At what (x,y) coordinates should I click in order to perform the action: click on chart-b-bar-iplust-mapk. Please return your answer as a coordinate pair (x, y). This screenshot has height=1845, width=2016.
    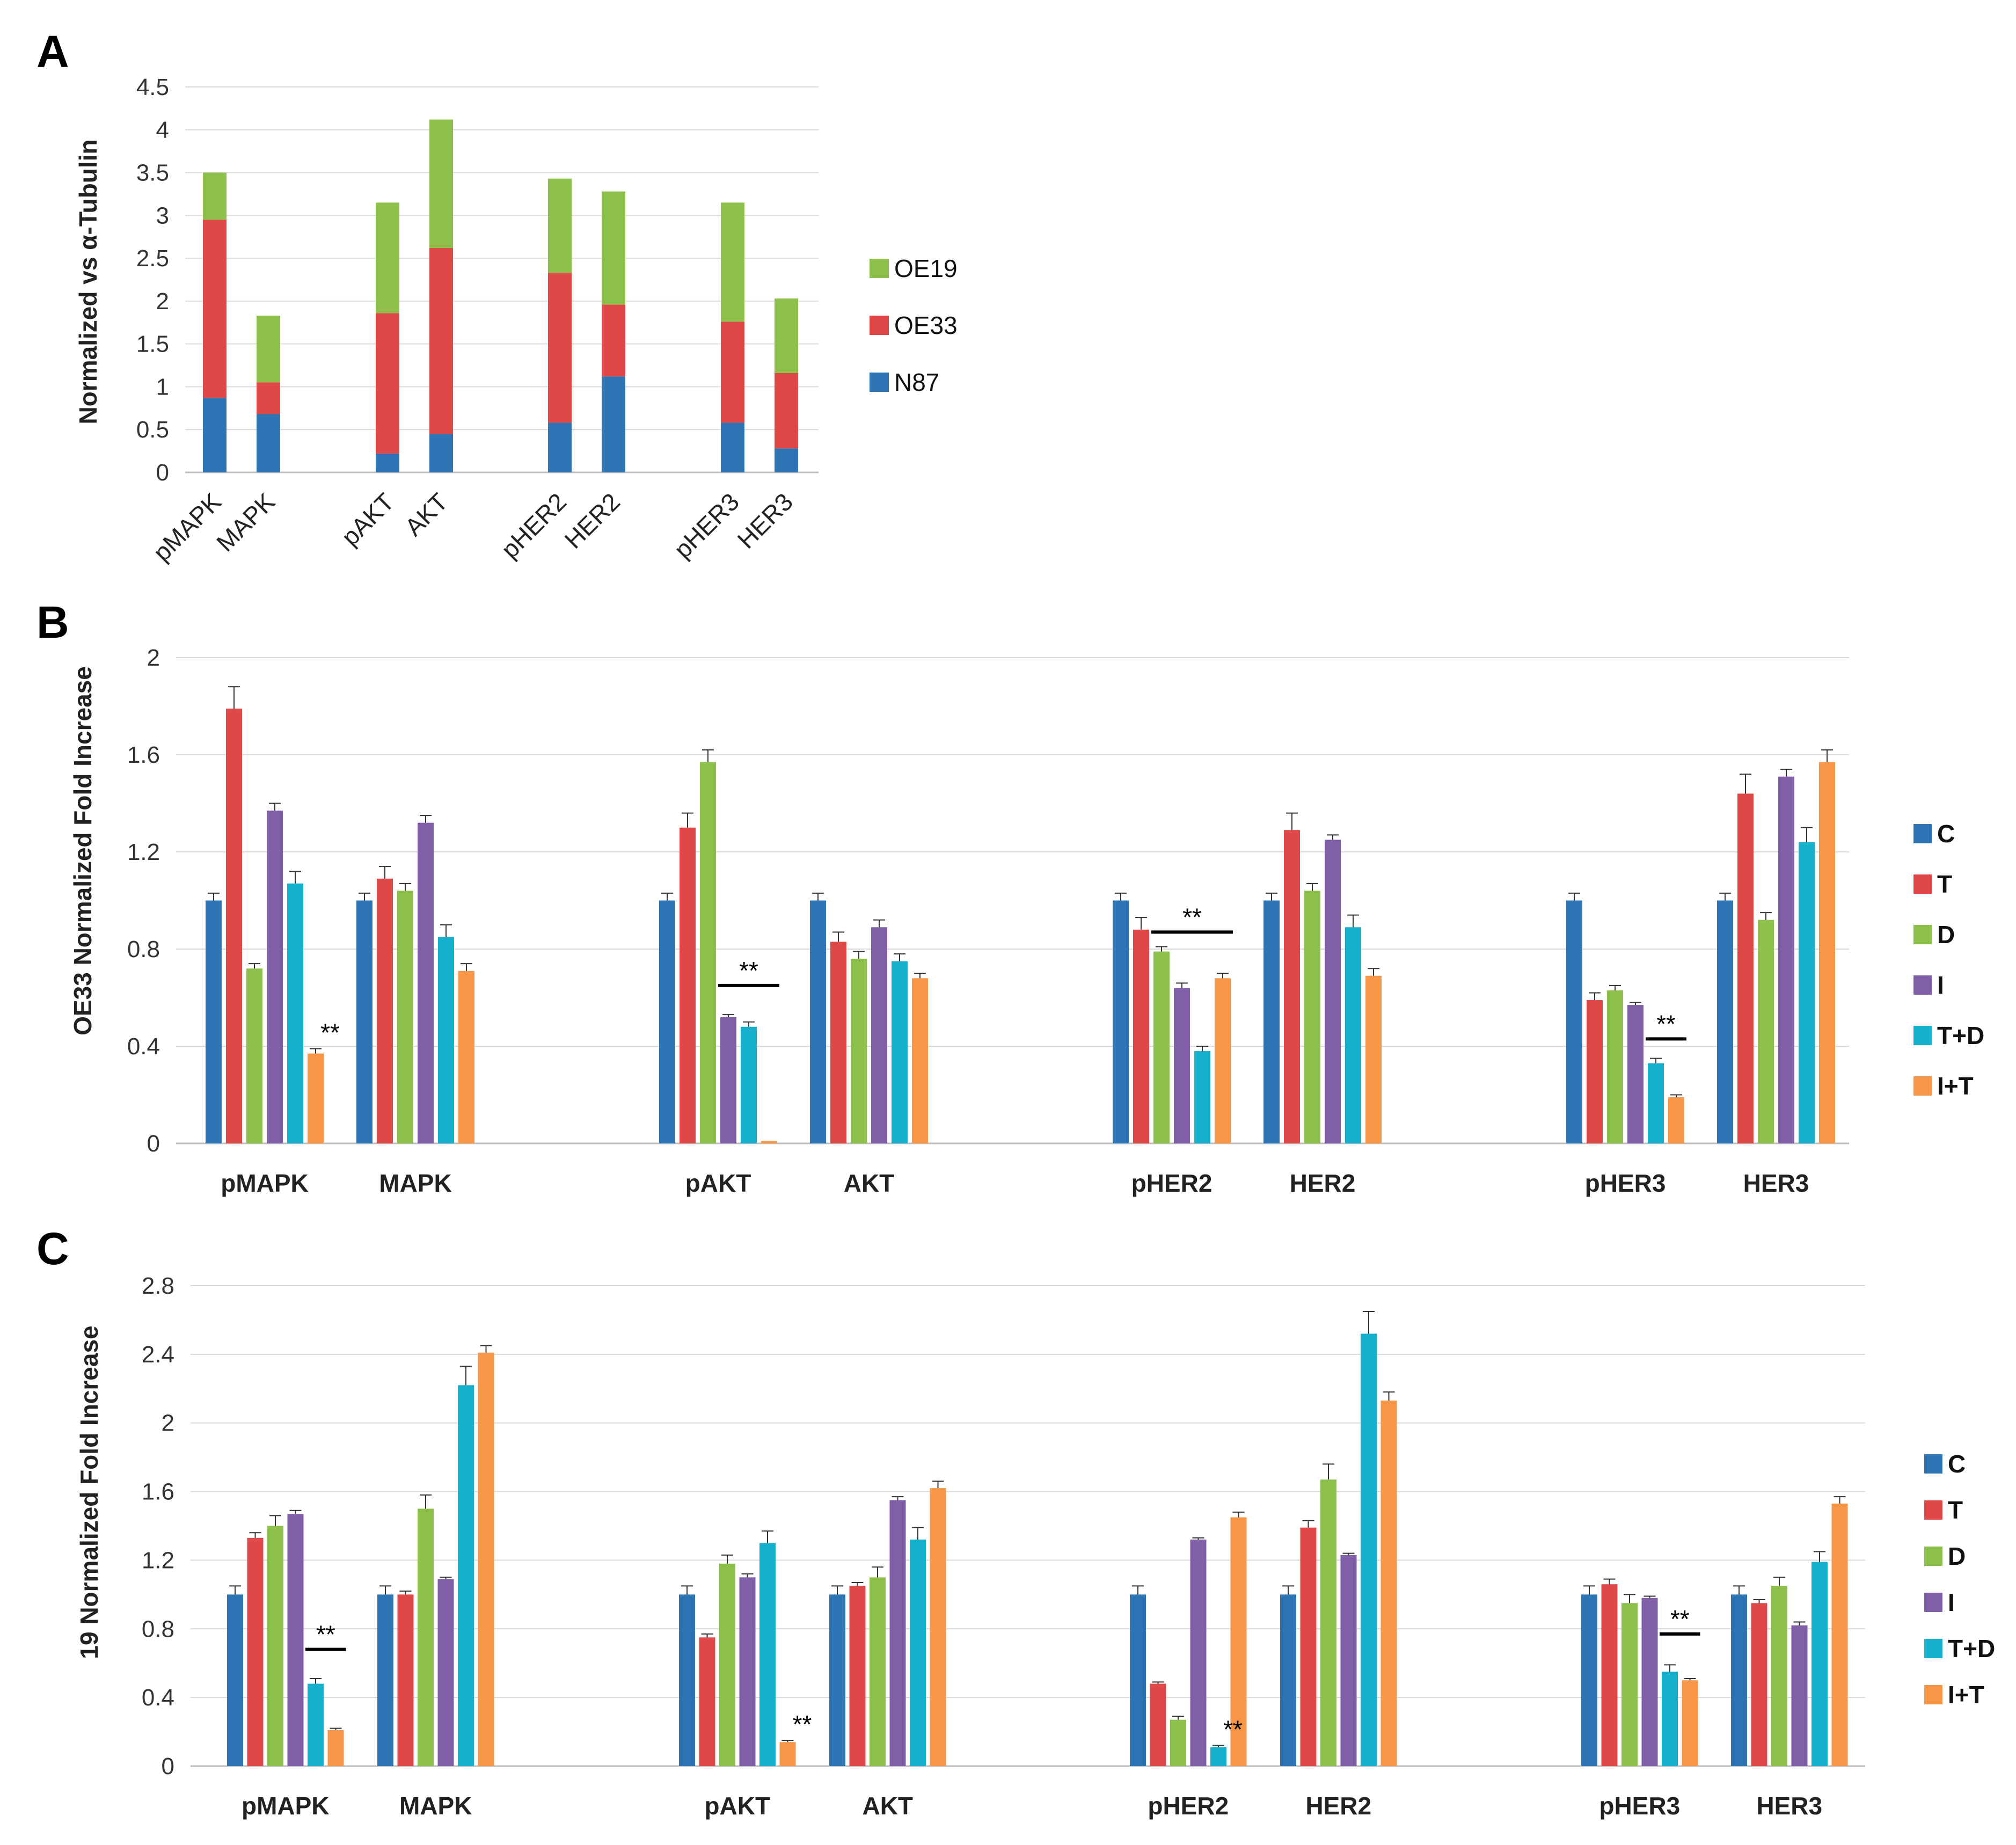
    Looking at the image, I should click on (466, 1057).